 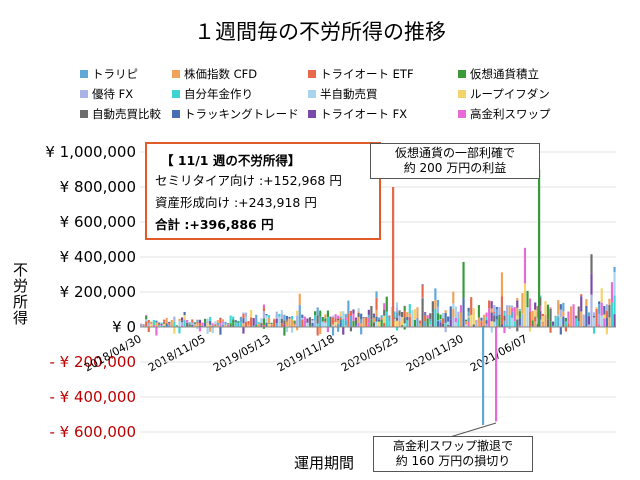 I want to click on legend-label: トライオート ETF, so click(x=367, y=74).